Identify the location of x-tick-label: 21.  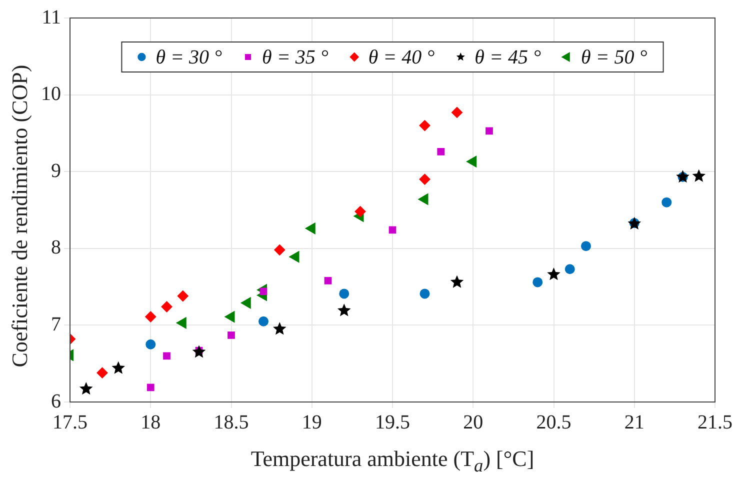
(634, 422).